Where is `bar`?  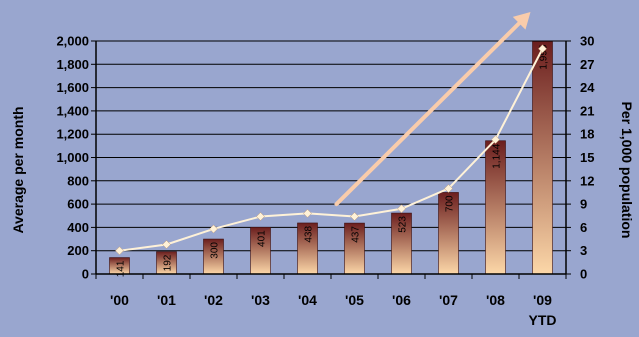 bar is located at coordinates (542, 158).